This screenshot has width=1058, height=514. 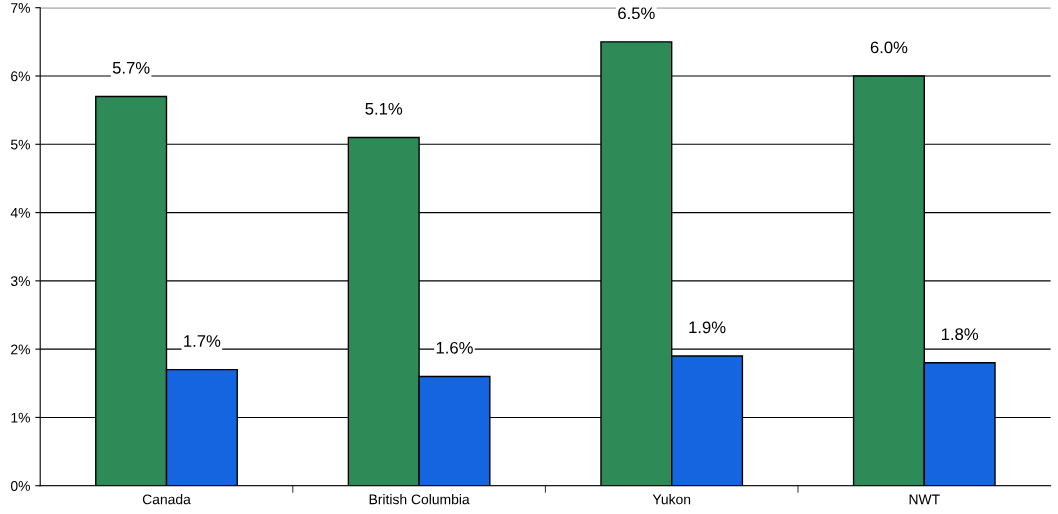 What do you see at coordinates (131, 68) in the screenshot?
I see `data-label: 5.7%` at bounding box center [131, 68].